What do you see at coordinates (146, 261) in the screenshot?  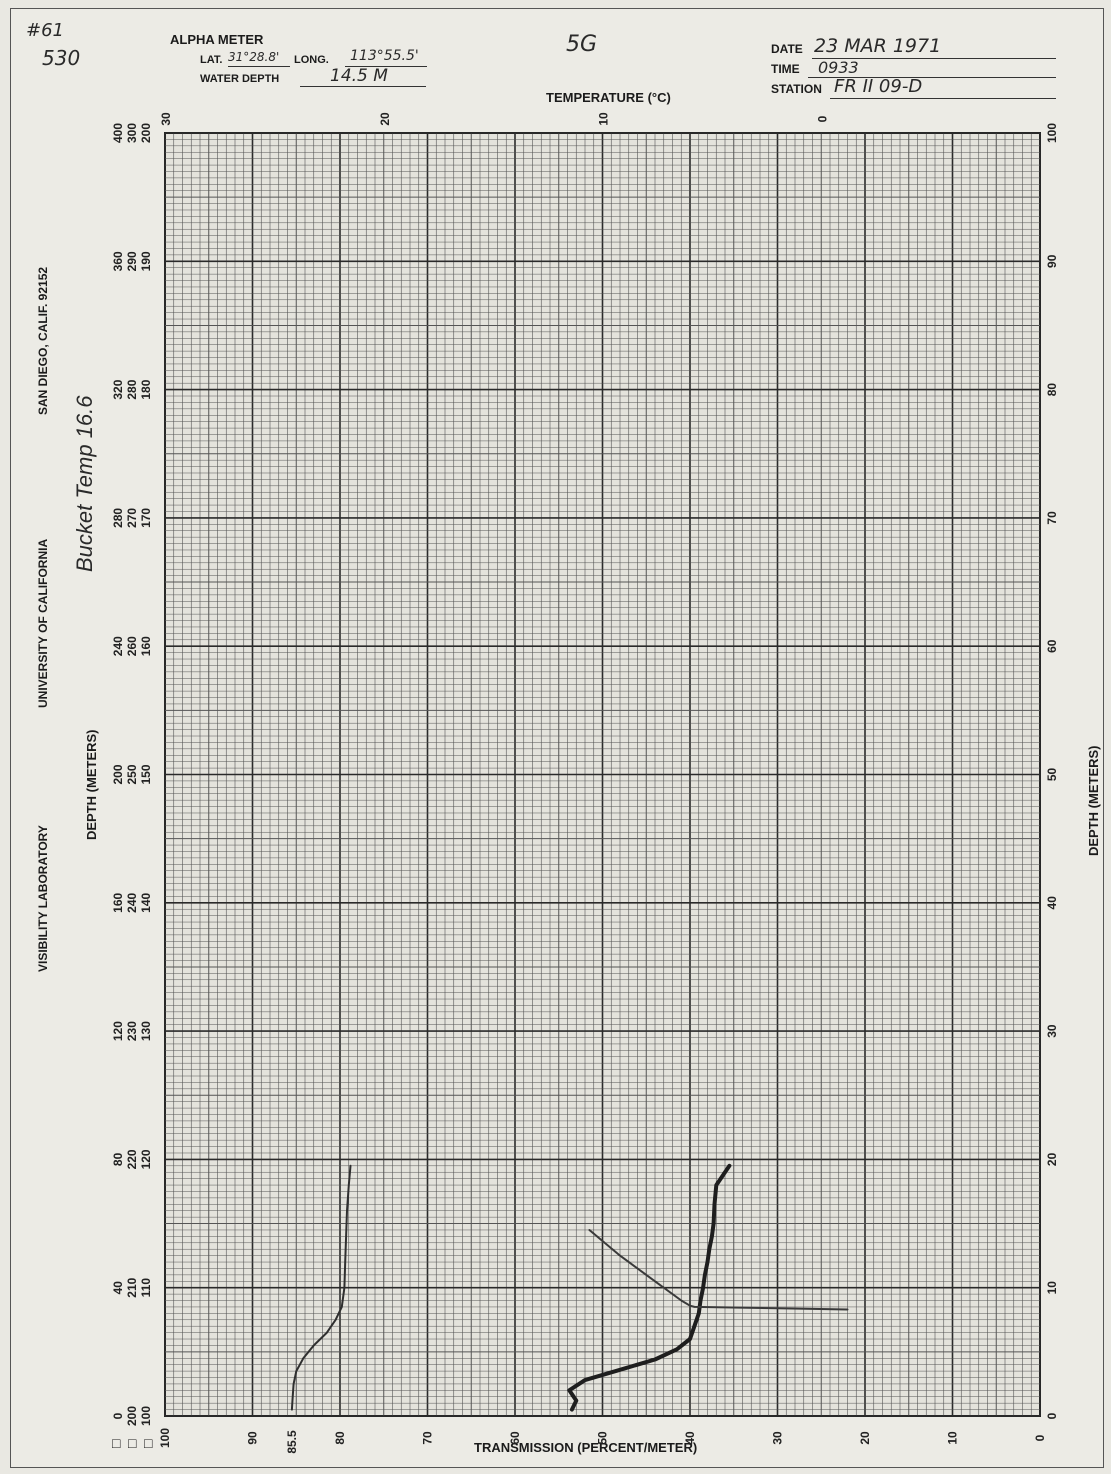 I see `left-depth-tick-label: 190` at bounding box center [146, 261].